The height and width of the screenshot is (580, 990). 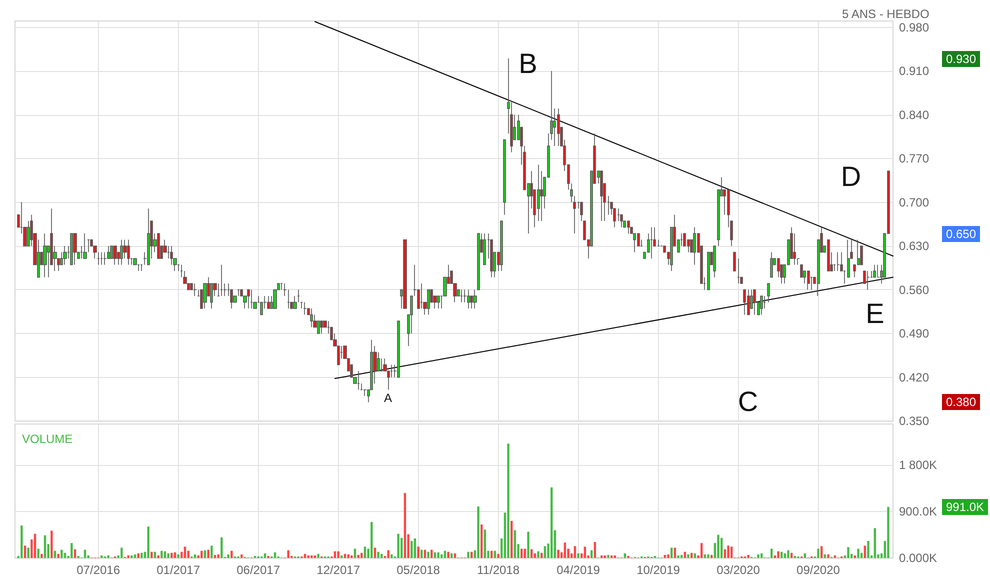 What do you see at coordinates (875, 313) in the screenshot?
I see `annotation: E` at bounding box center [875, 313].